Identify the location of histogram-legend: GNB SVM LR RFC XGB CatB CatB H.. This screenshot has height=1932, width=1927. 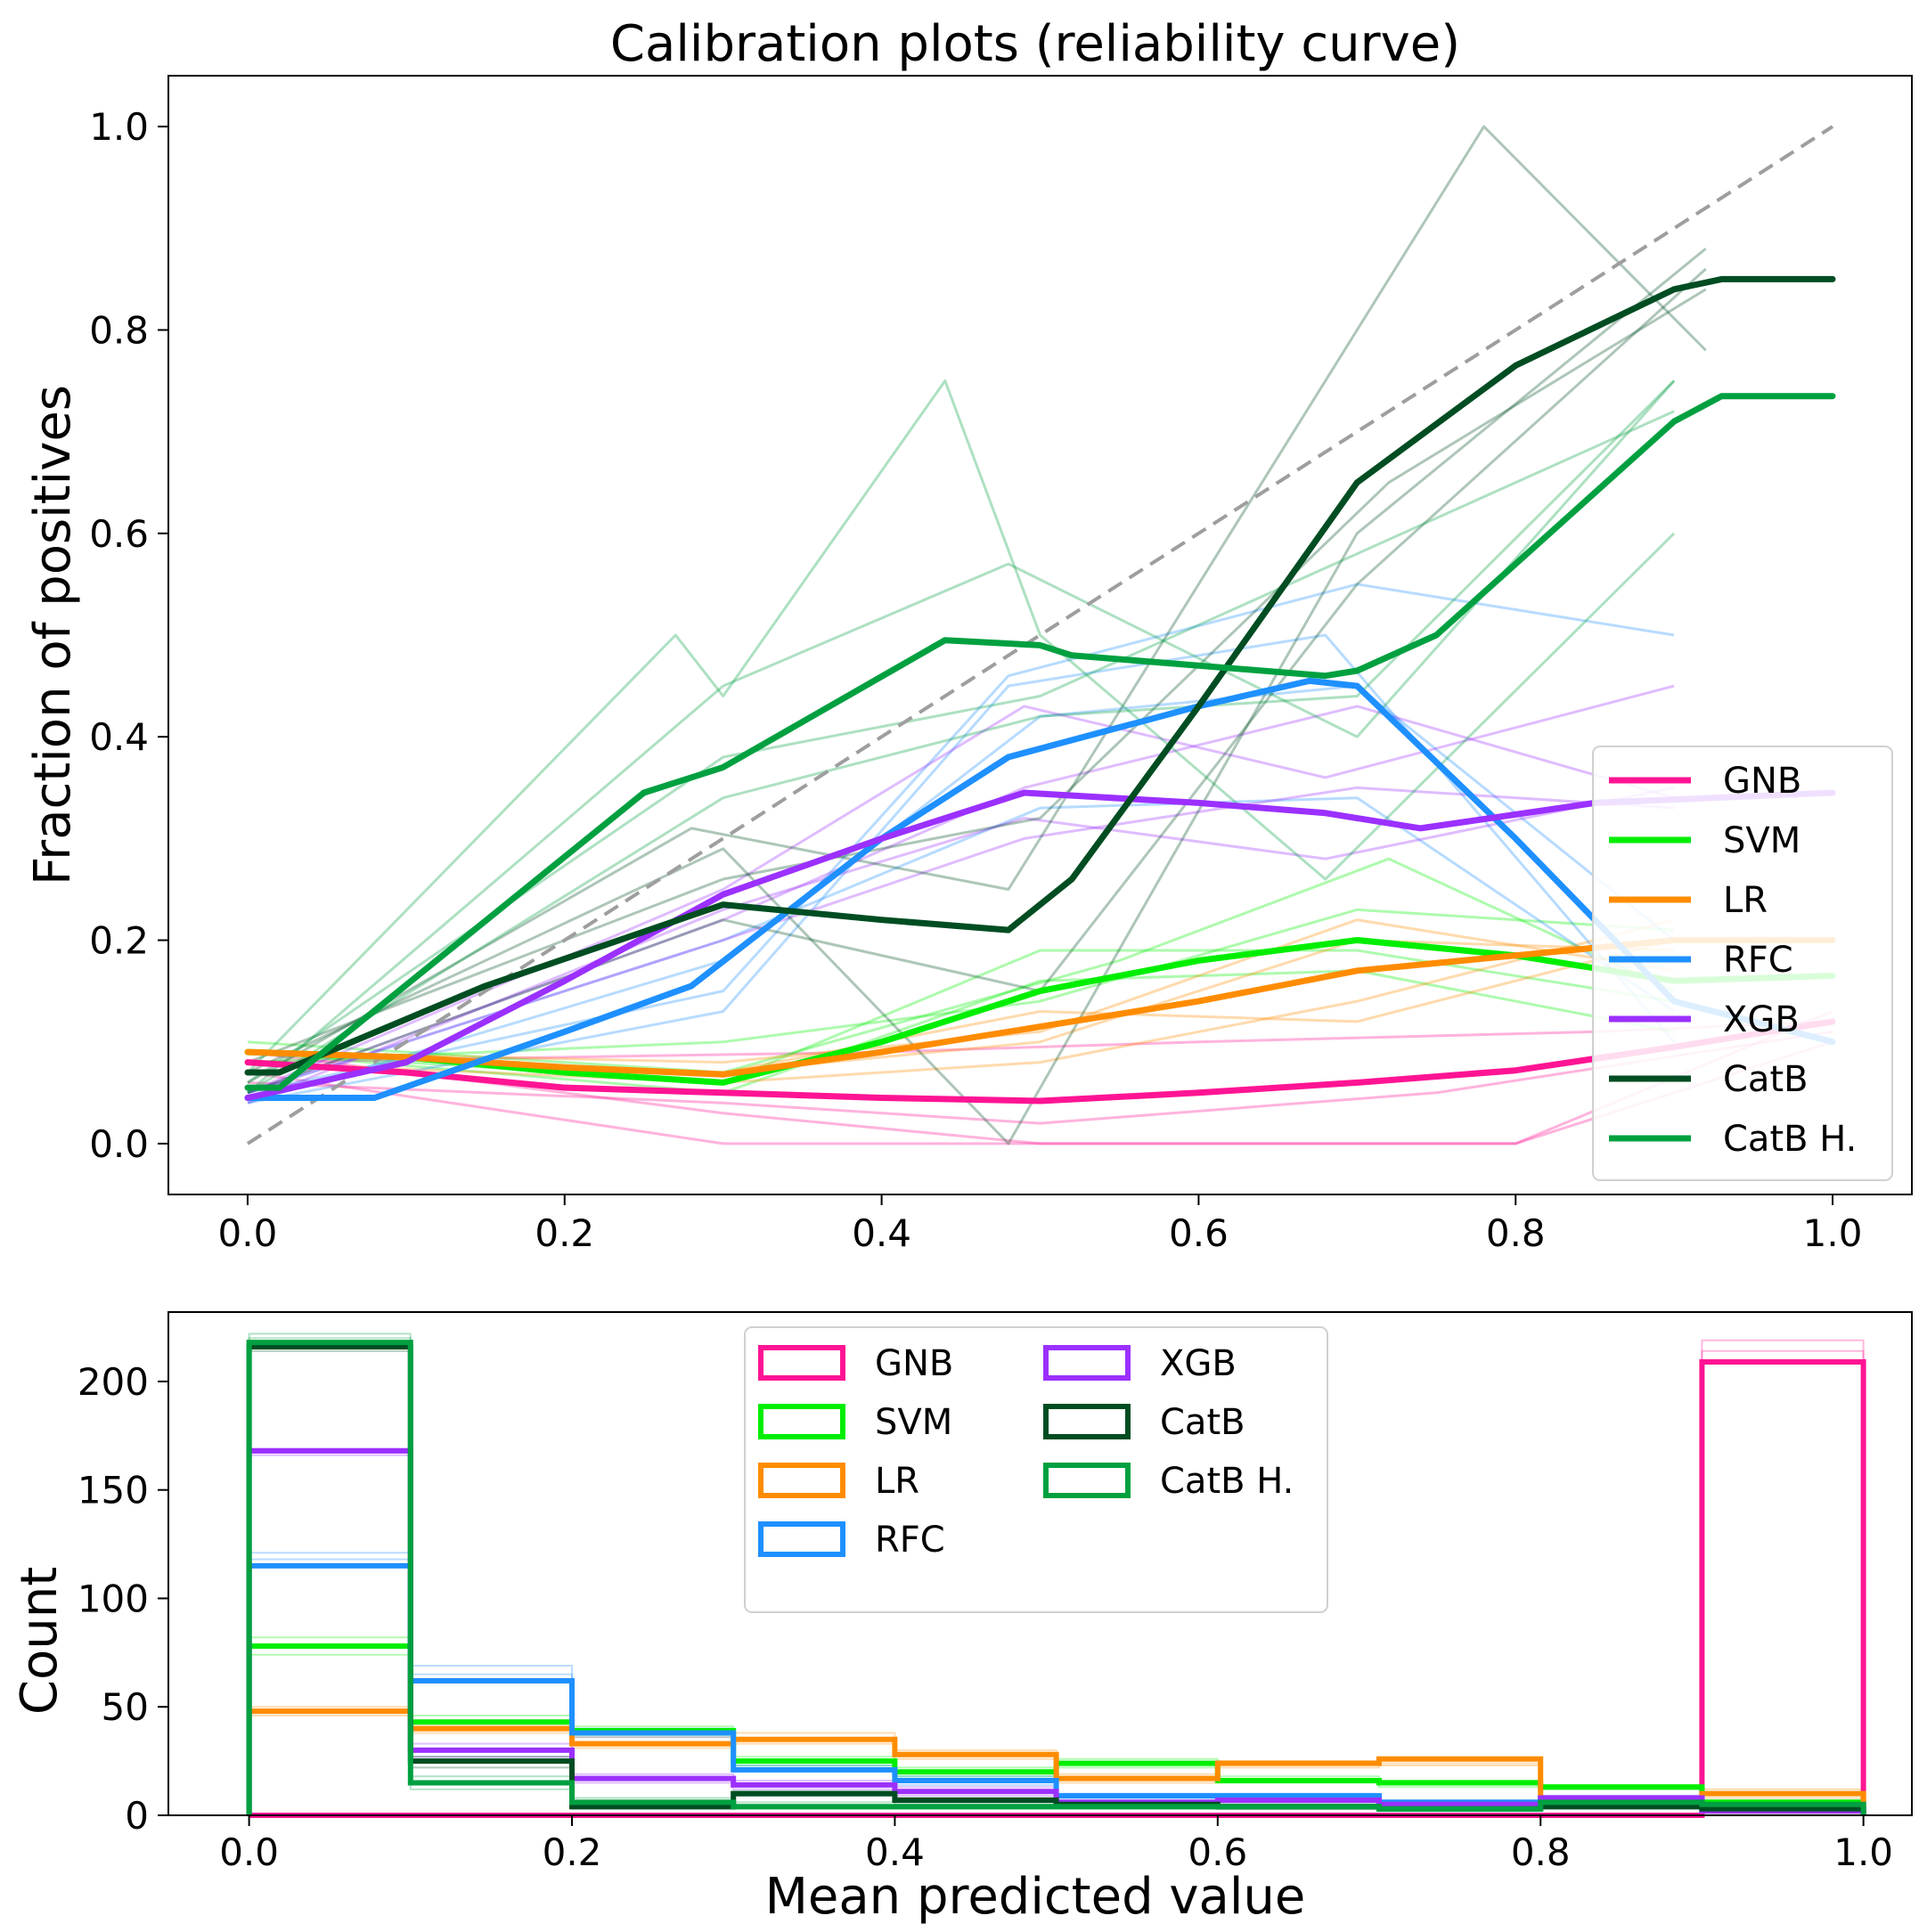
(1036, 1470).